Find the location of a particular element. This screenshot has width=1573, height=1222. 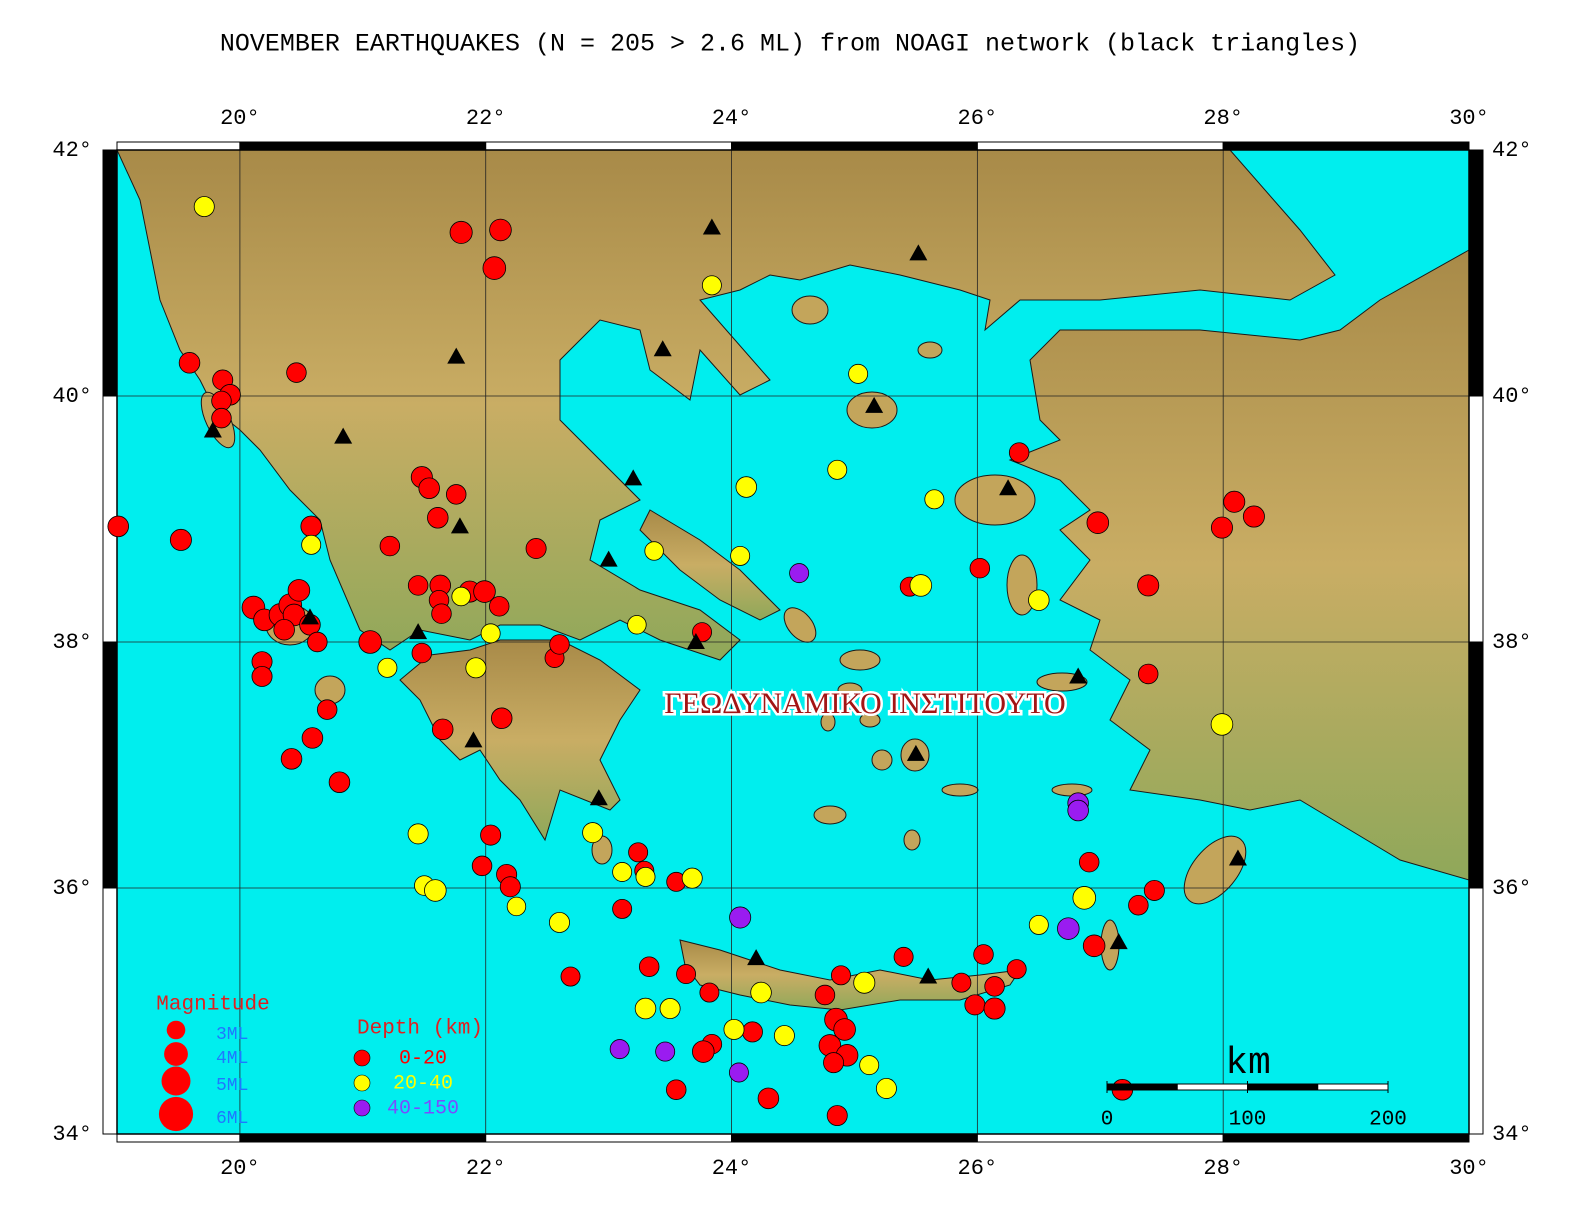

legend-label: 4ML is located at coordinates (232, 1059).